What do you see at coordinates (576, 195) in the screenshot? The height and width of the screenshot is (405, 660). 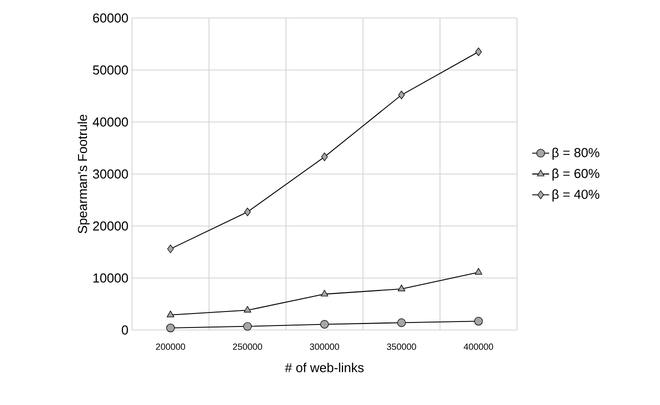 I see `legend-label: β = 40%` at bounding box center [576, 195].